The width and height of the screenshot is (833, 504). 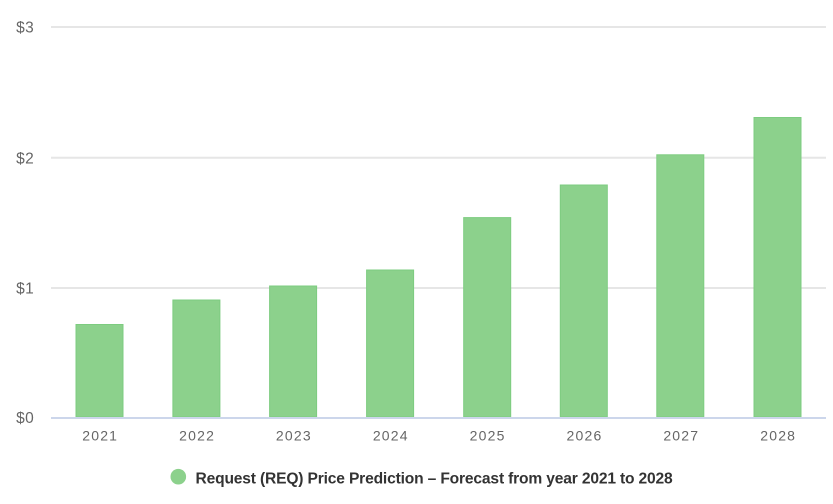 I want to click on svg-text: 2025, so click(x=488, y=436).